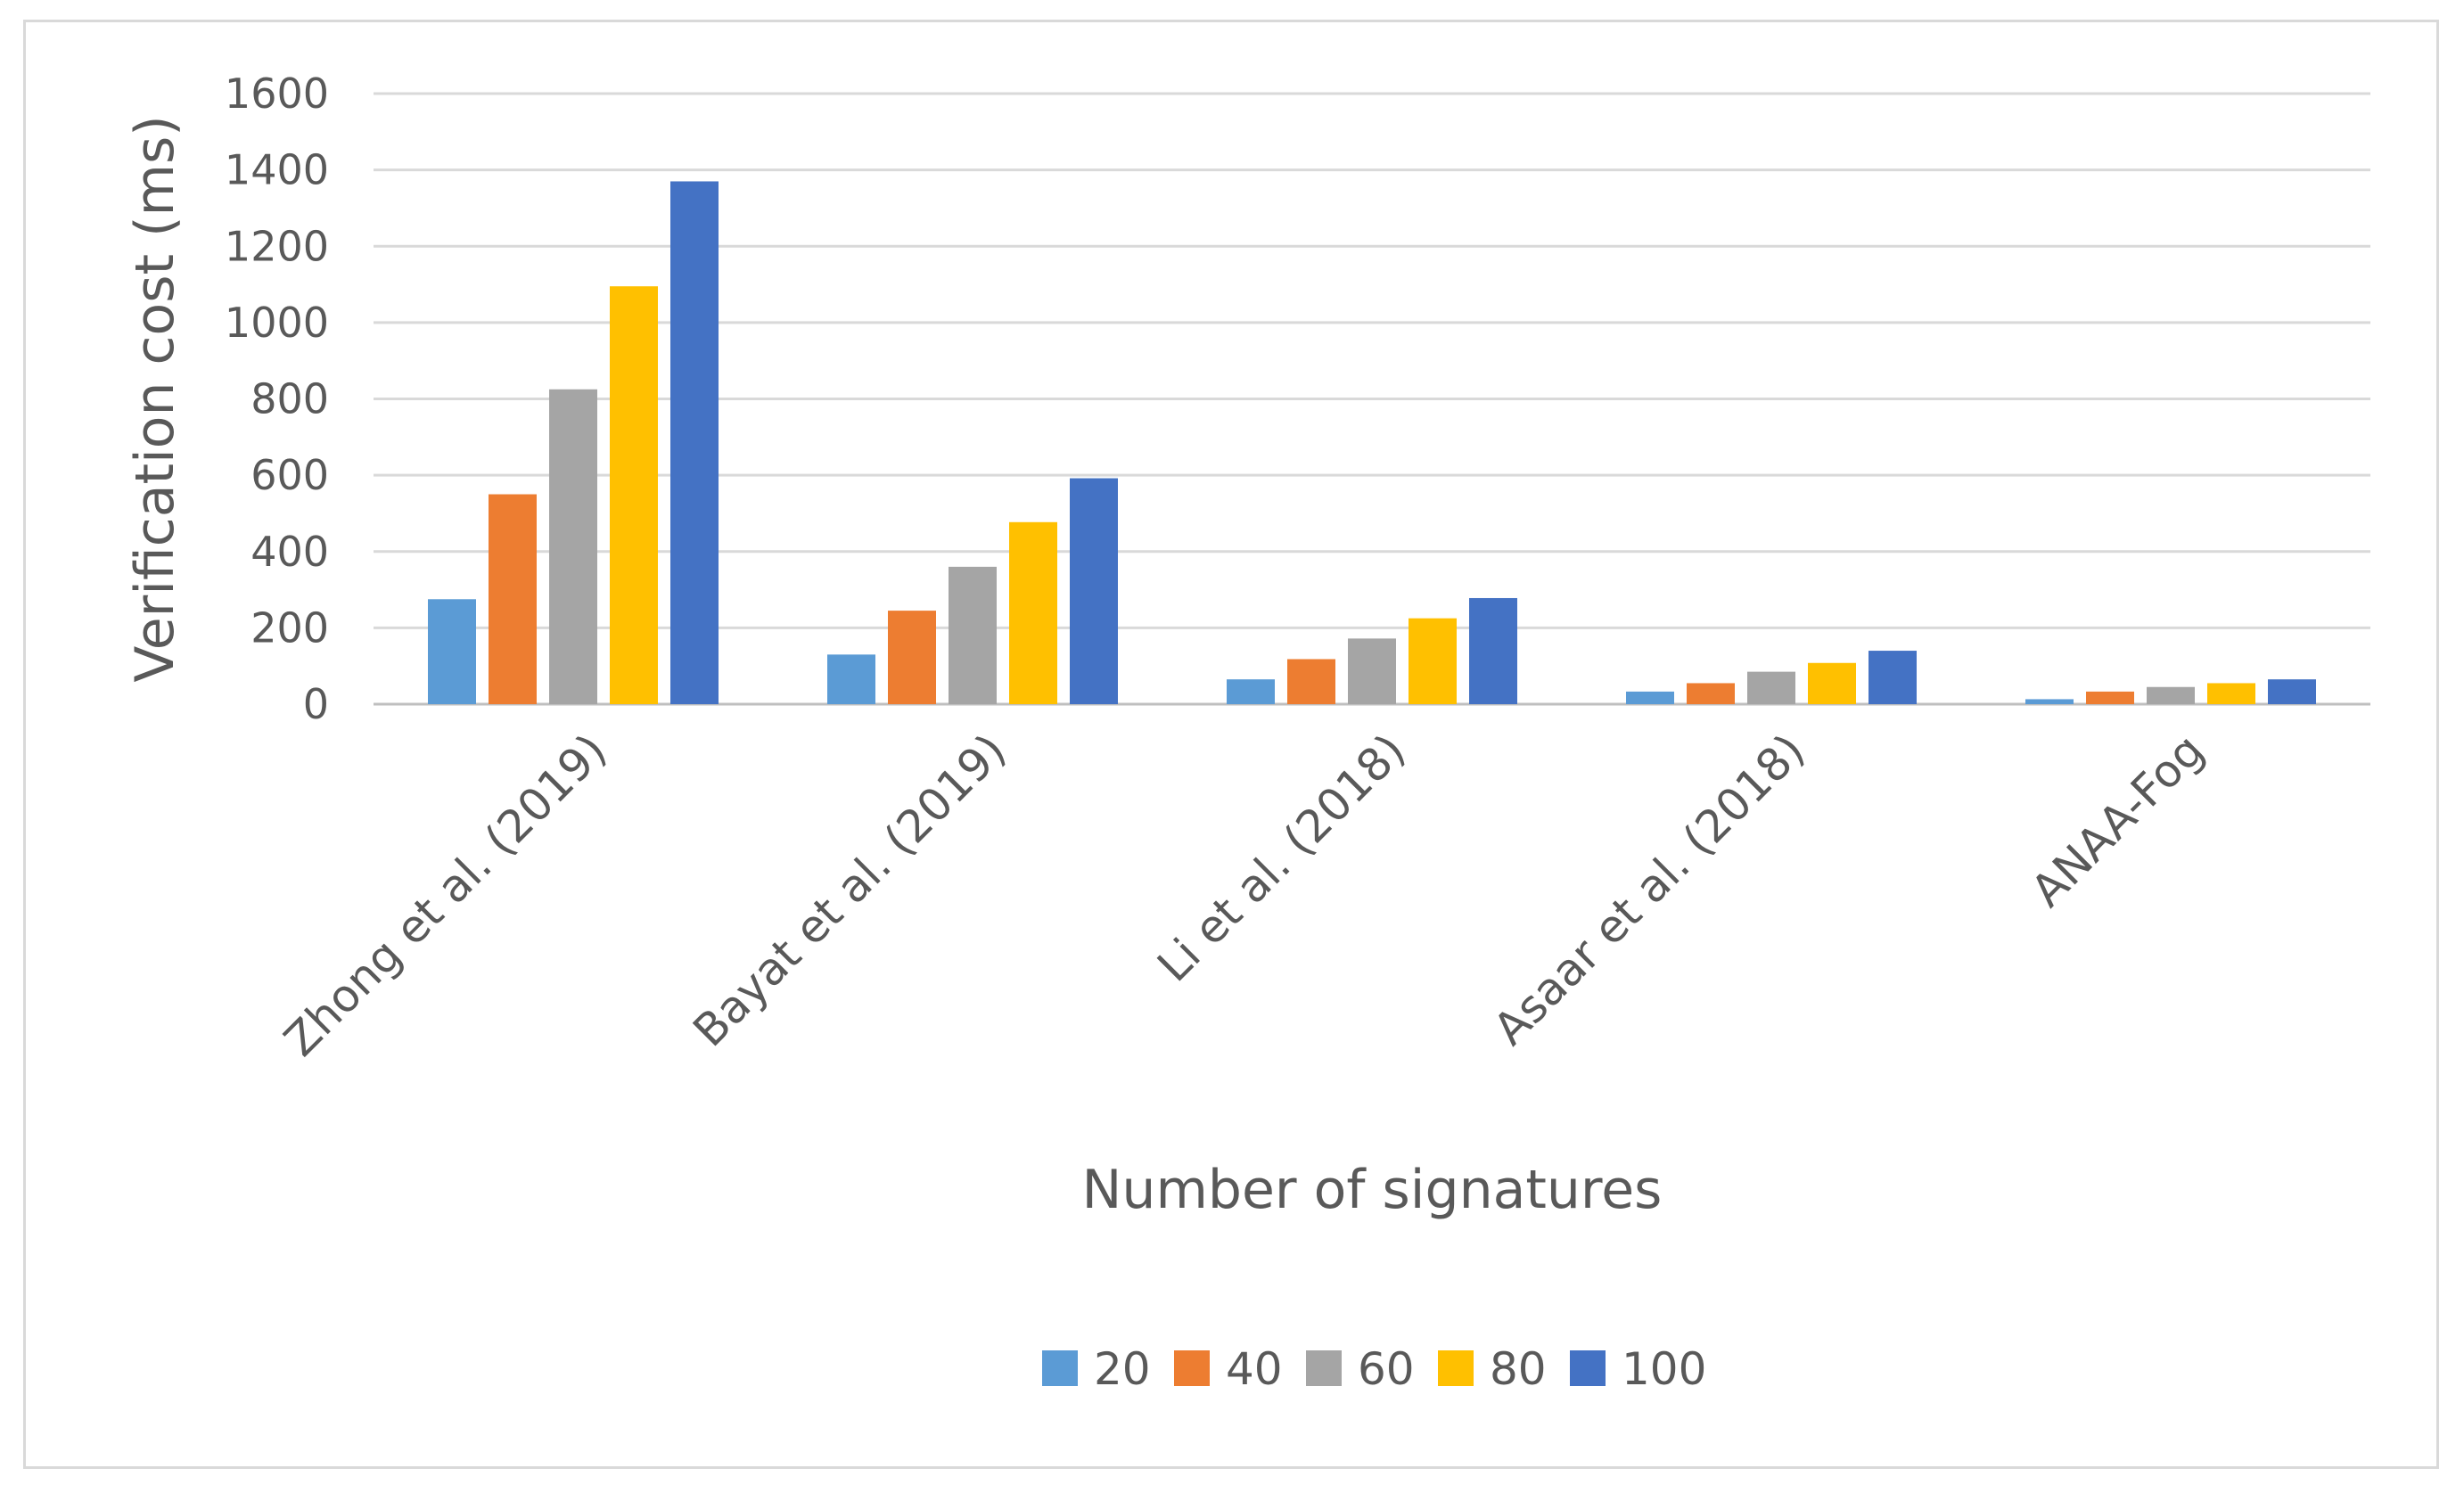 The height and width of the screenshot is (1493, 2464). What do you see at coordinates (849, 890) in the screenshot?
I see `category-label: Bayat et al. (2019)` at bounding box center [849, 890].